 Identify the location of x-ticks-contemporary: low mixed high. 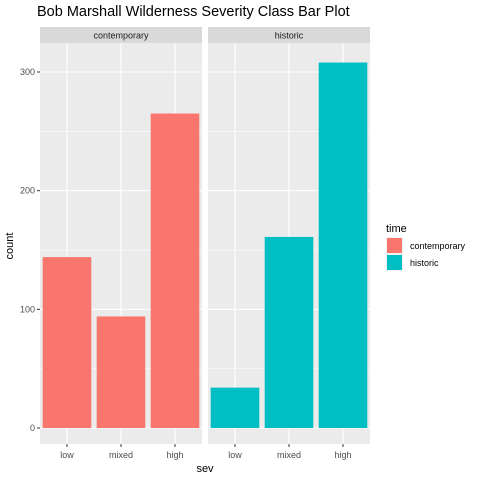
(121, 452).